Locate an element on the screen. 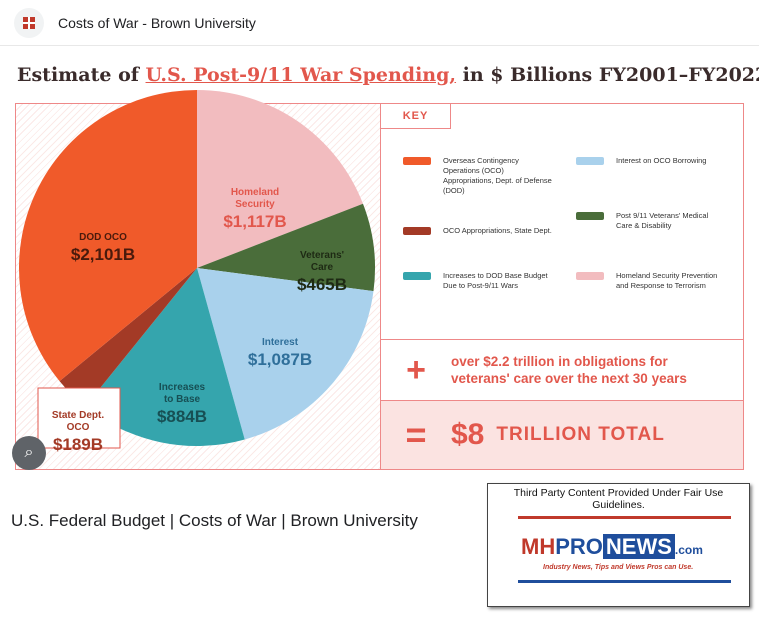  pie-slice-interest is located at coordinates (285, 354).